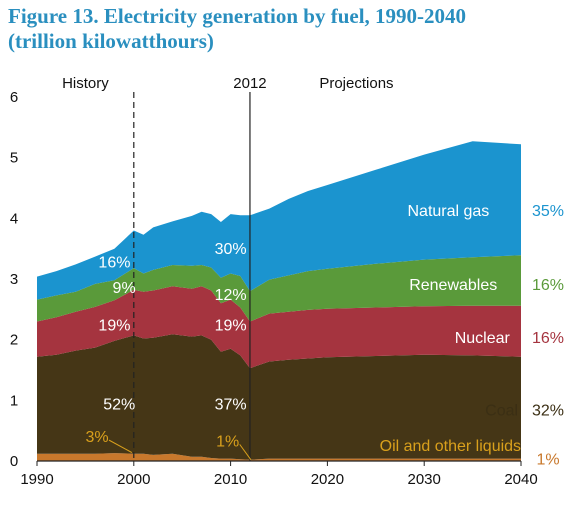  What do you see at coordinates (14, 279) in the screenshot?
I see `y-tick-label: 3` at bounding box center [14, 279].